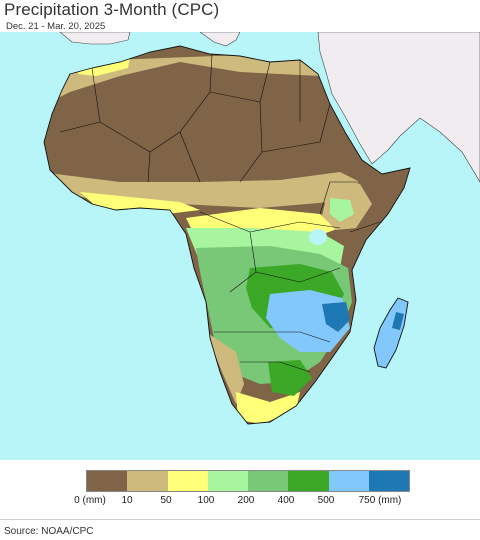  Describe the element at coordinates (398, 321) in the screenshot. I see `madagascar-dark-zone` at that location.